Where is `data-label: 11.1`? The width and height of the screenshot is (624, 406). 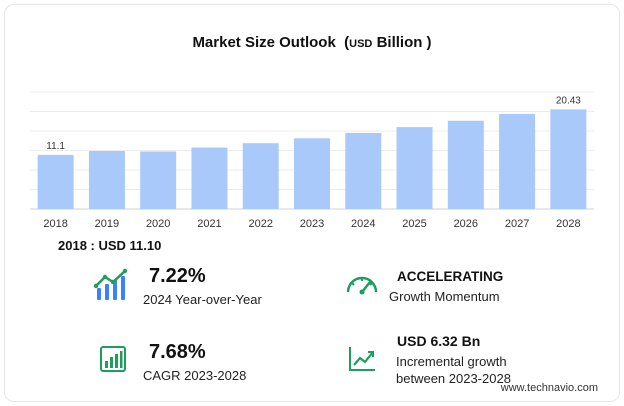
data-label: 11.1 is located at coordinates (55, 146).